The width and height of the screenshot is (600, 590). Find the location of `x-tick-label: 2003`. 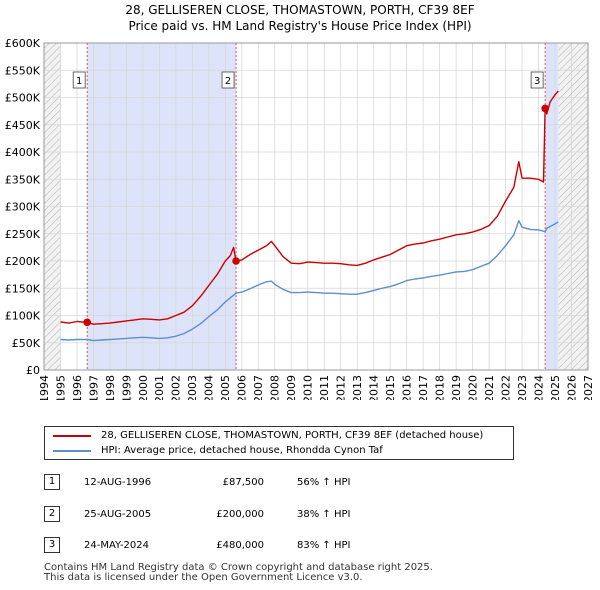

x-tick-label: 2003 is located at coordinates (192, 387).